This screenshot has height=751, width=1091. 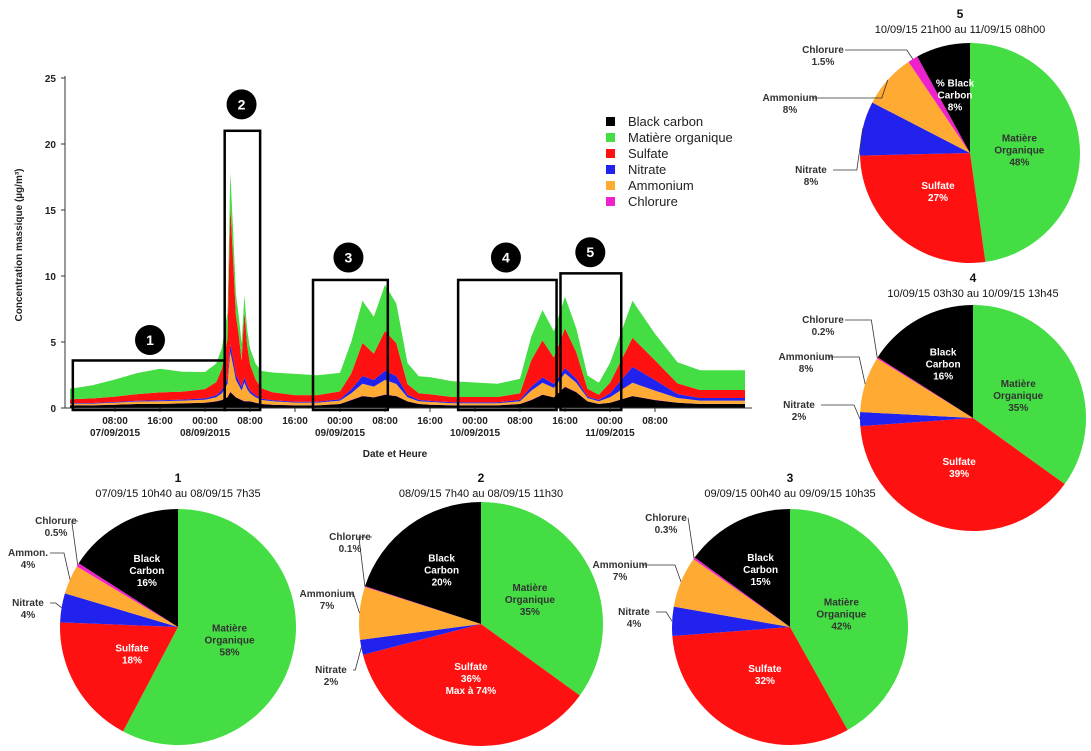 I want to click on pie-label: % Black, so click(x=955, y=83).